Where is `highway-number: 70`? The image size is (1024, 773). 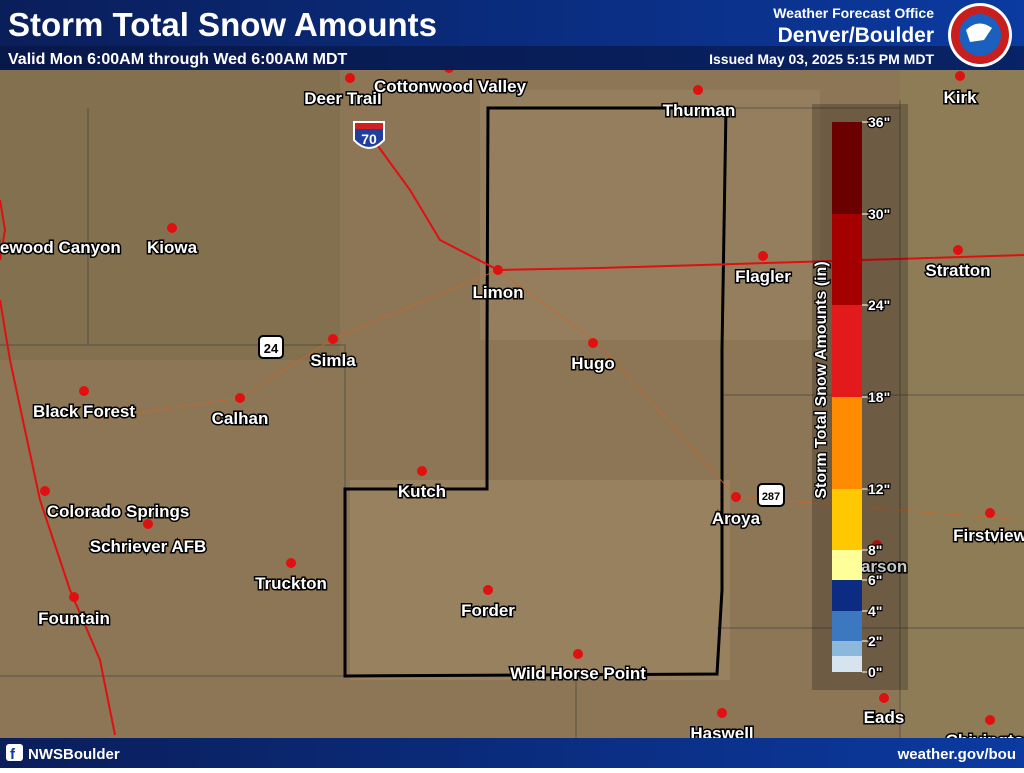 highway-number: 70 is located at coordinates (369, 139).